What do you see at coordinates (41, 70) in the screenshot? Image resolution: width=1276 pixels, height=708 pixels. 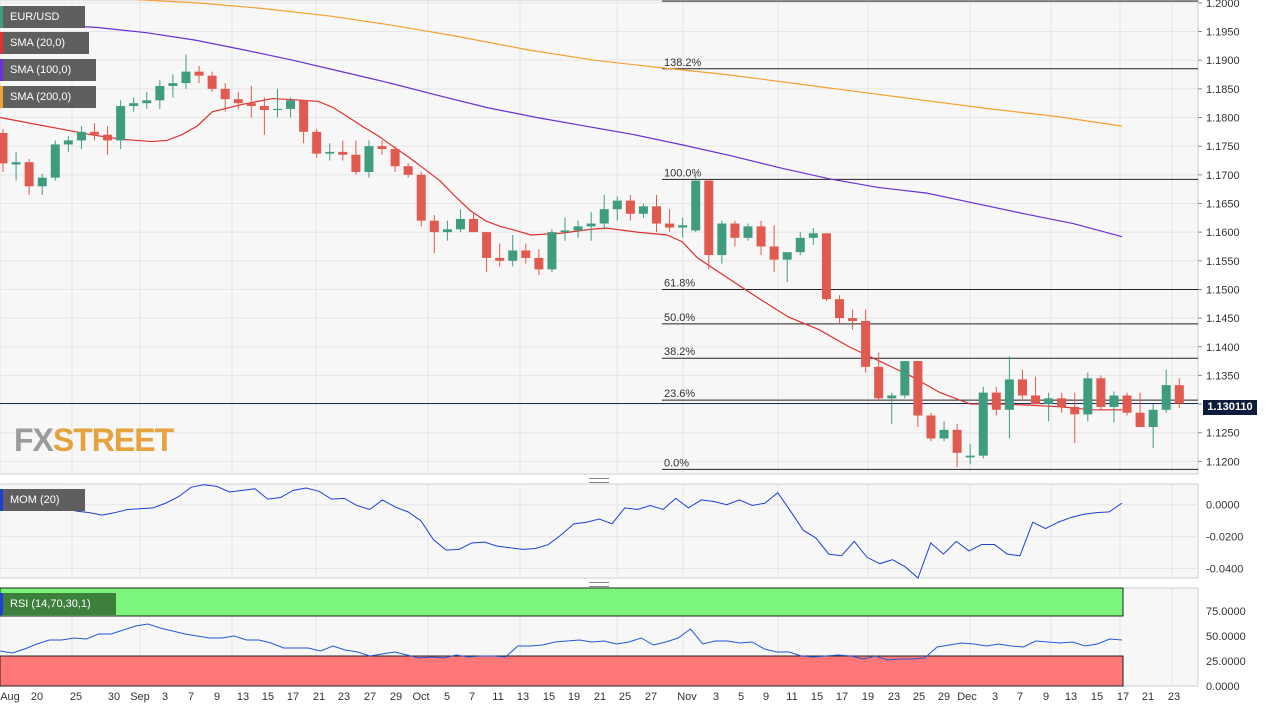 I see `sma100-label: SMA (100,0)` at bounding box center [41, 70].